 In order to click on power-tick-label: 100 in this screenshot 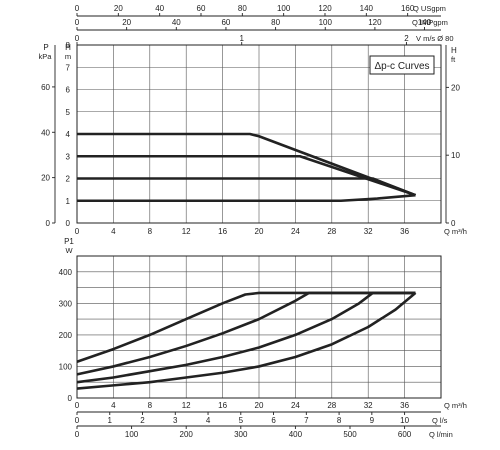, I will do `click(66, 366)`.